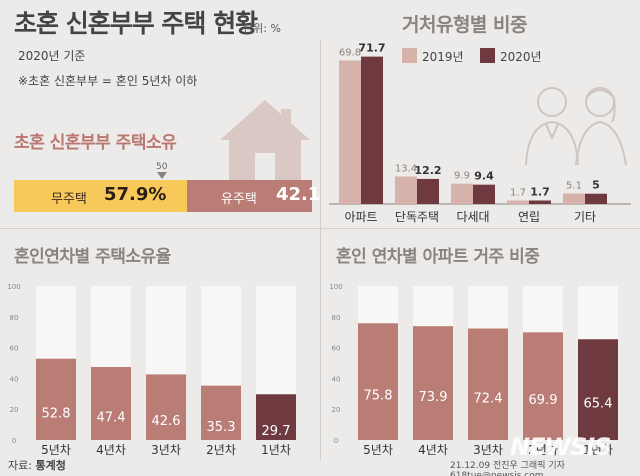 This screenshot has height=476, width=640. What do you see at coordinates (596, 185) in the screenshot?
I see `data-label-2020: 5` at bounding box center [596, 185].